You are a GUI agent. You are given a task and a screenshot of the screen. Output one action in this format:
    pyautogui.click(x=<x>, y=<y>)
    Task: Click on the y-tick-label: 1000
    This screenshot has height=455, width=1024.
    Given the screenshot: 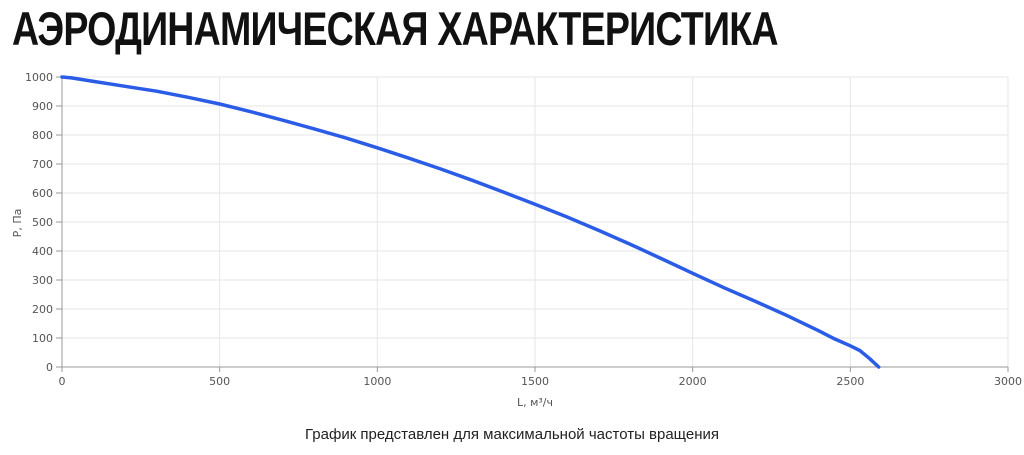 What is the action you would take?
    pyautogui.click(x=39, y=77)
    